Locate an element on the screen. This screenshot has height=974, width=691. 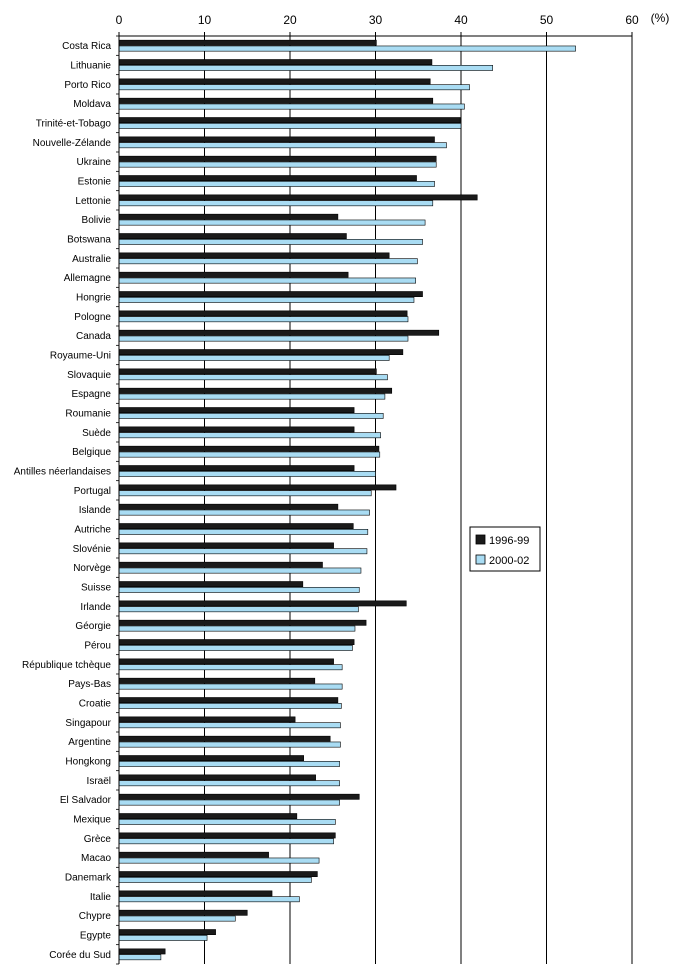
category-label: Costa Rica is located at coordinates (86, 46).